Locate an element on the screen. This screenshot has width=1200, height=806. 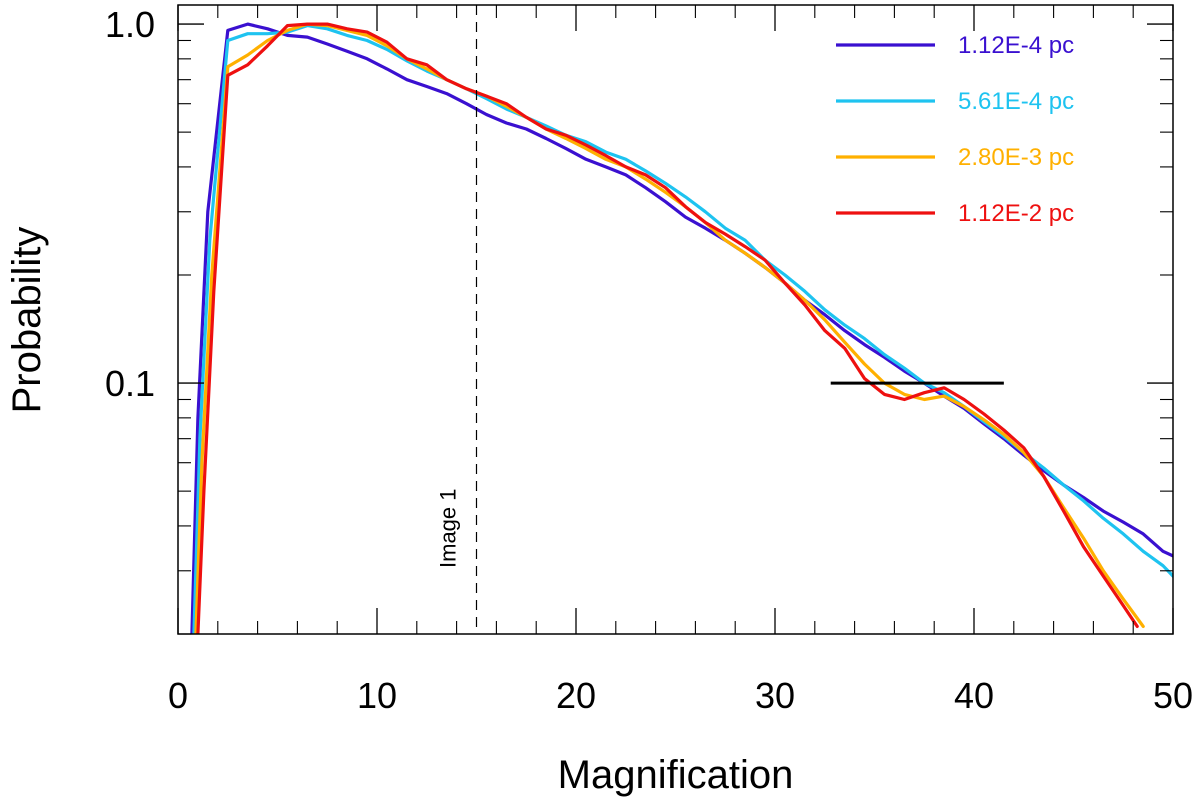
x-tick-label: 20 is located at coordinates (576, 695).